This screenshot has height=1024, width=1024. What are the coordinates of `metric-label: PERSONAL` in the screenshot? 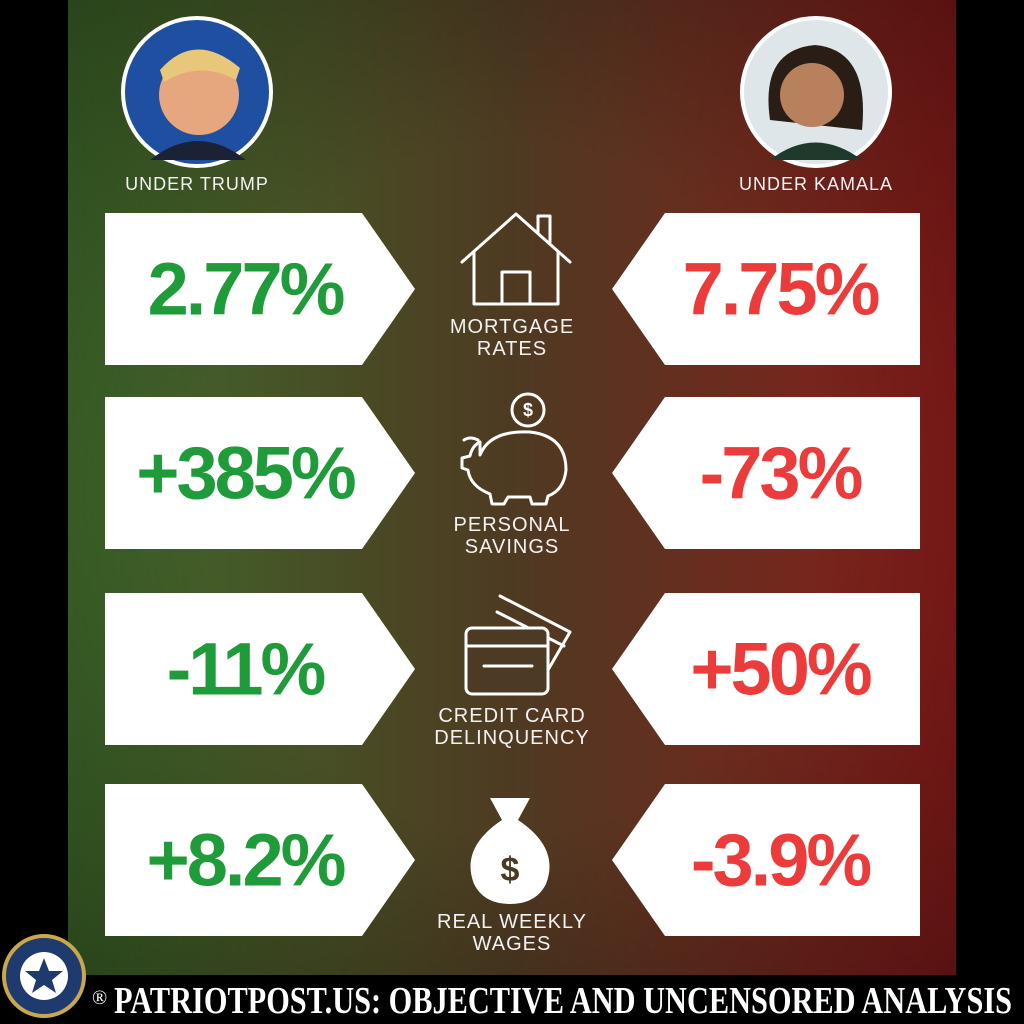 It's located at (512, 525).